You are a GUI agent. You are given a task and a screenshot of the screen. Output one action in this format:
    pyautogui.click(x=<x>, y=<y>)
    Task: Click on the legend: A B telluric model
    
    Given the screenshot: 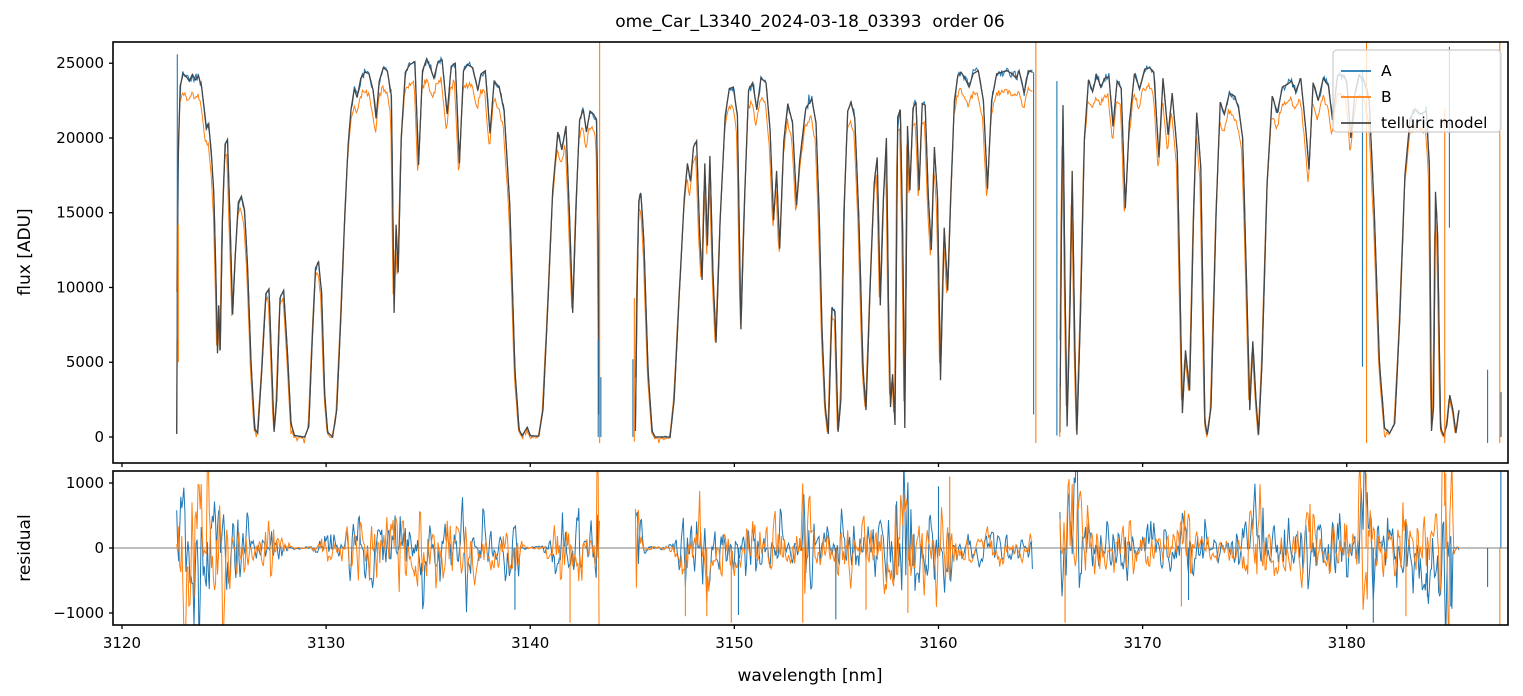 What is the action you would take?
    pyautogui.click(x=1417, y=91)
    